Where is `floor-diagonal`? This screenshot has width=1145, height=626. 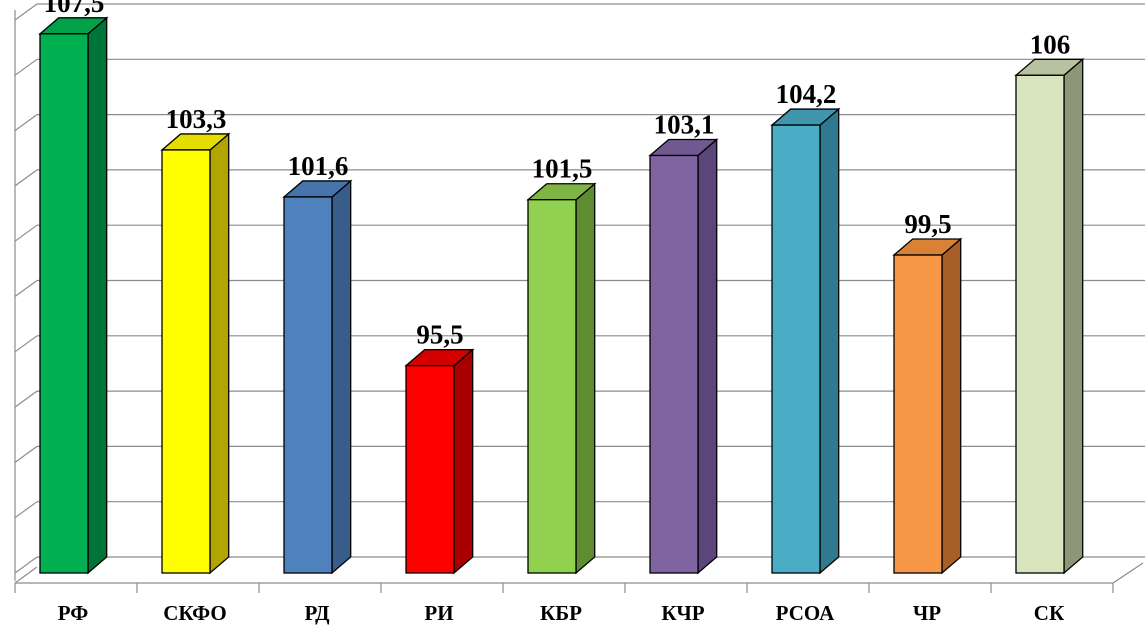 floor-diagonal is located at coordinates (26, 575).